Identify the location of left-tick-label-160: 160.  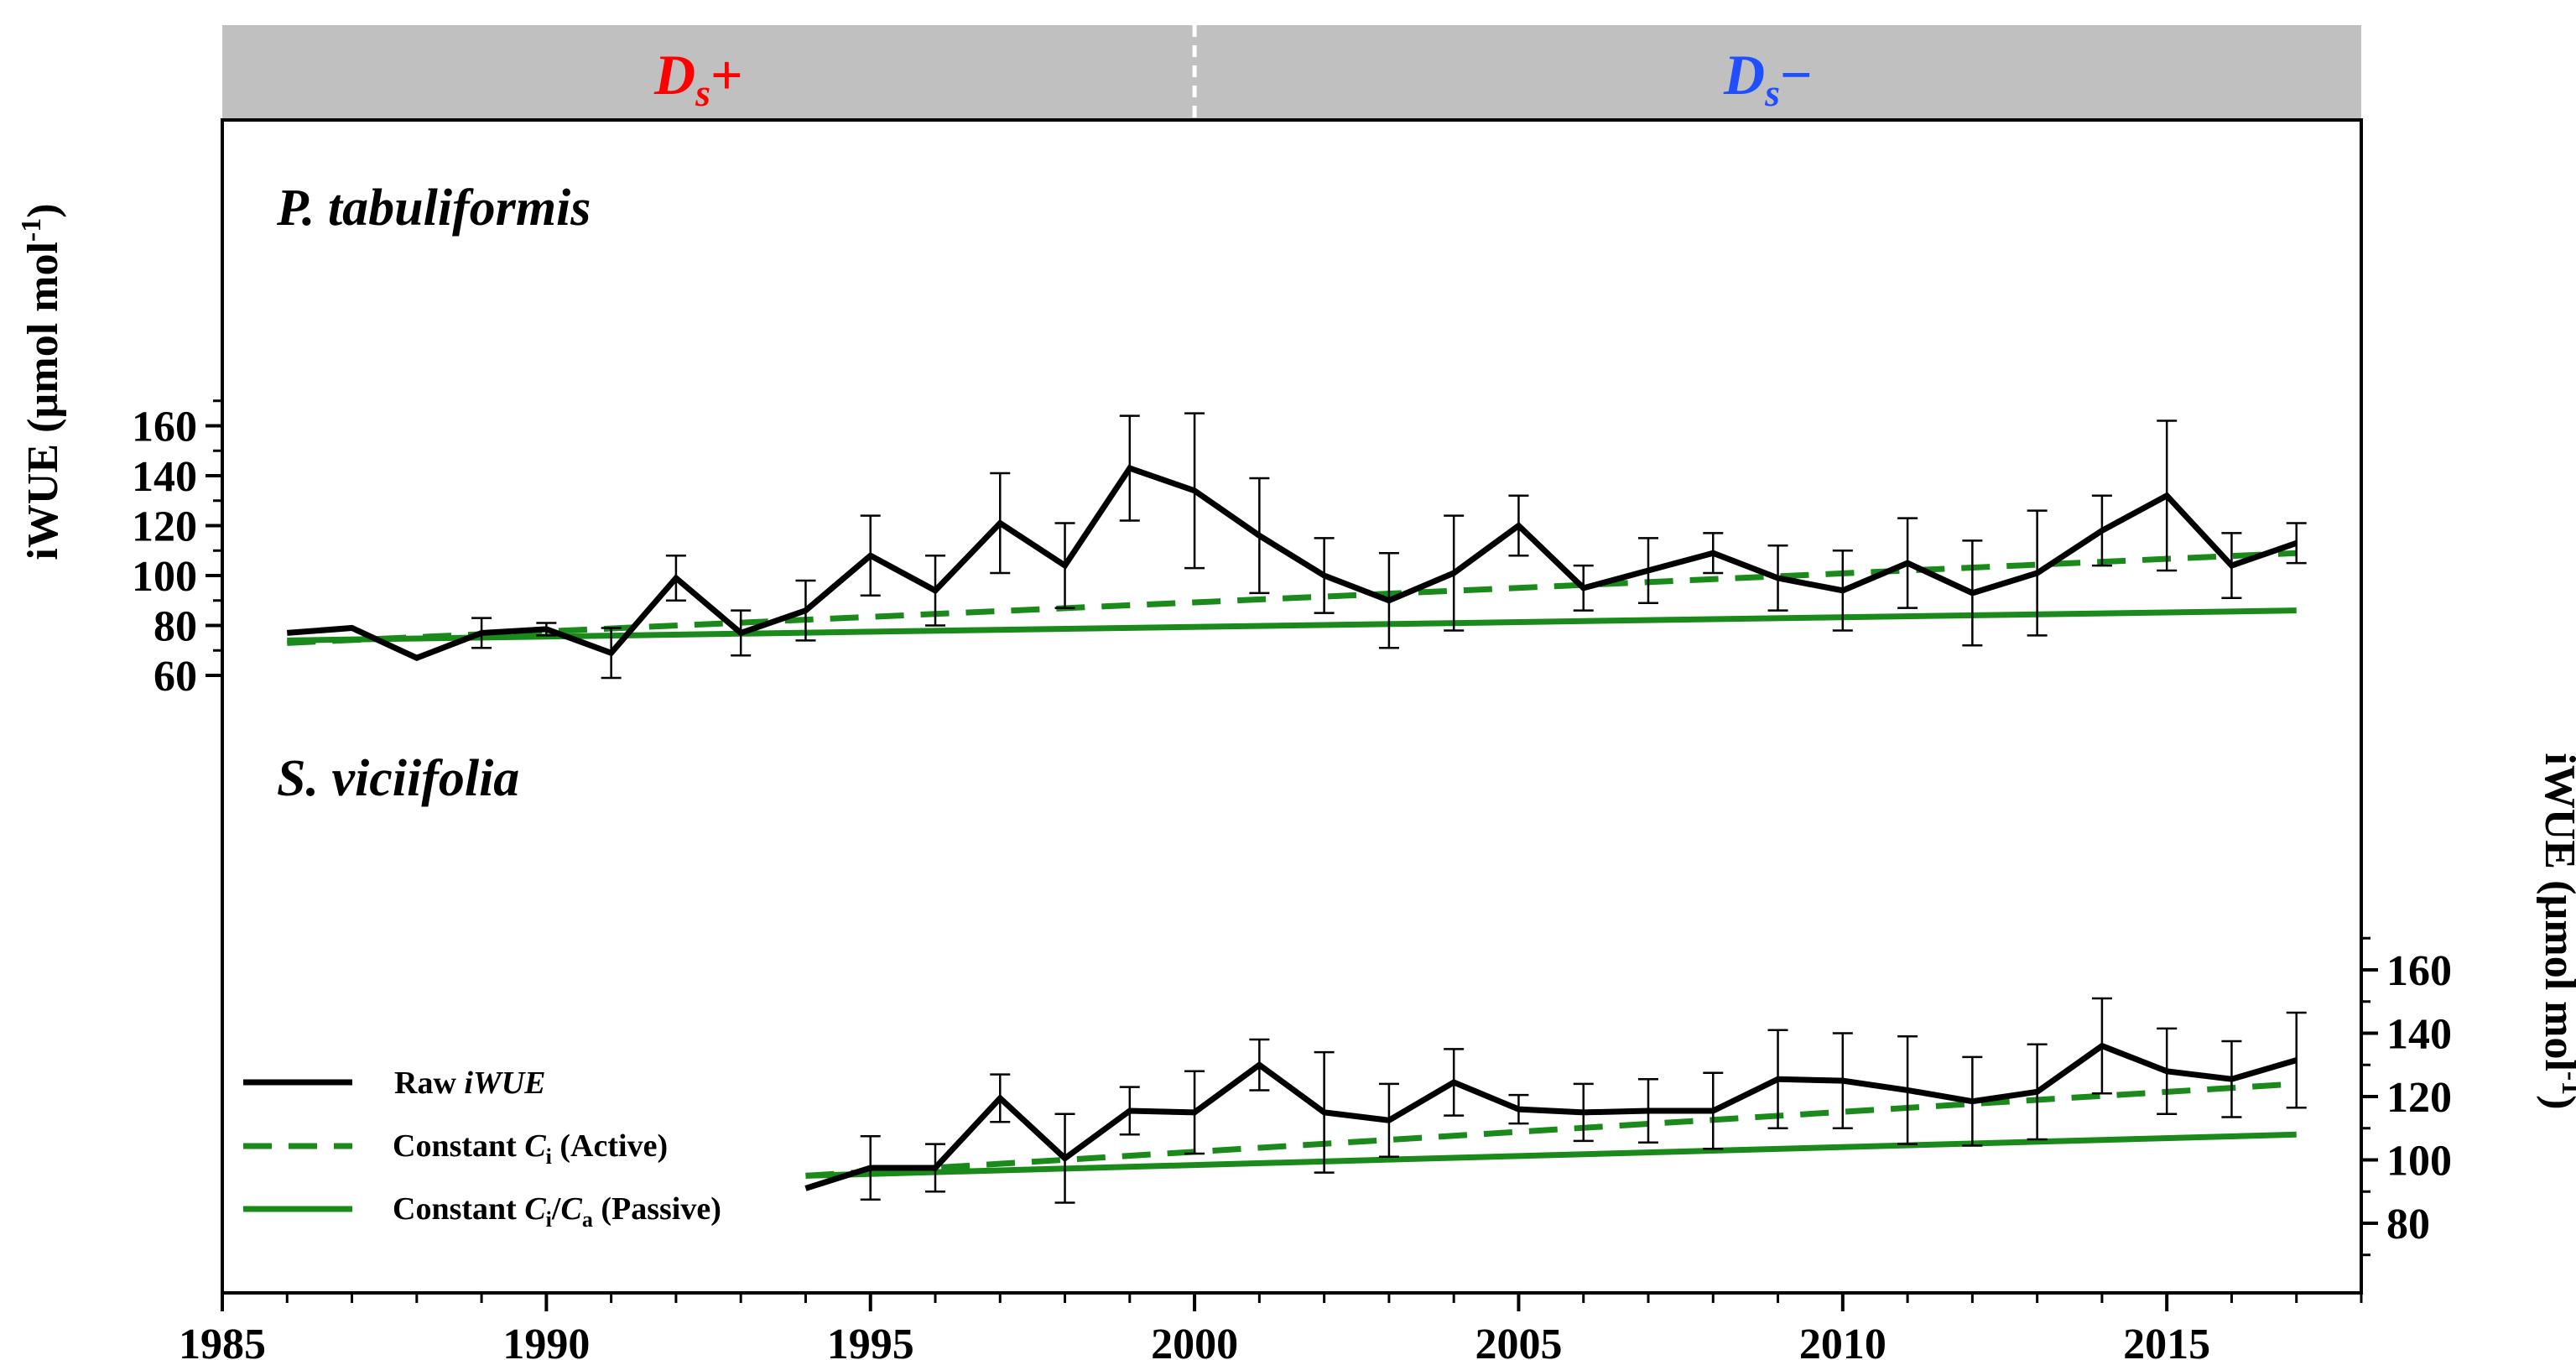
(164, 427).